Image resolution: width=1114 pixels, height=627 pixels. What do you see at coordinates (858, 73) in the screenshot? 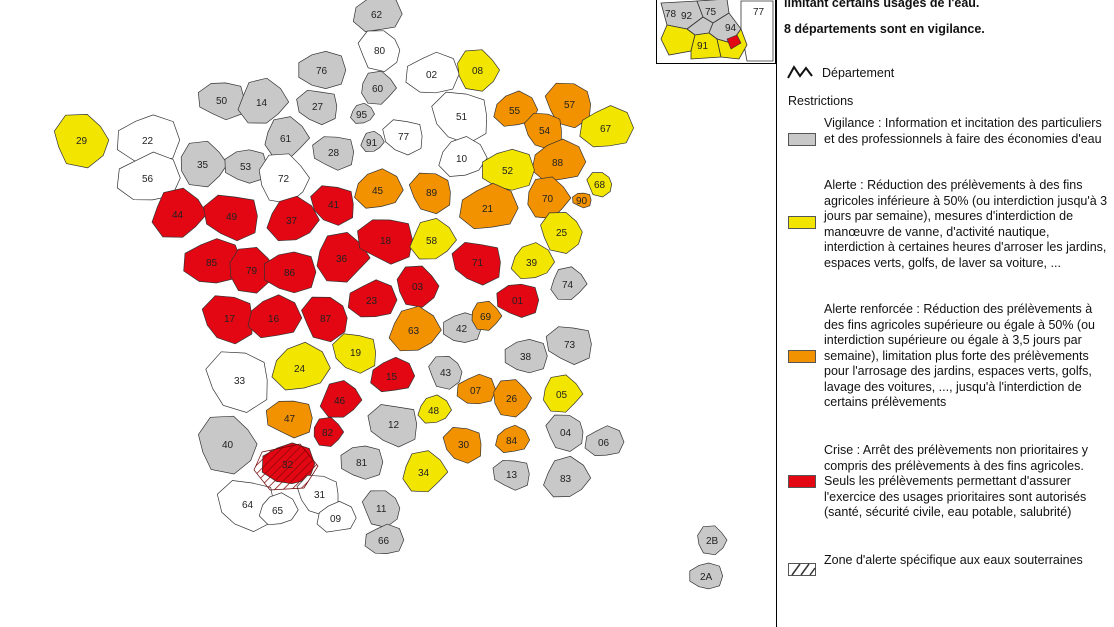
I see `department-label: Département` at bounding box center [858, 73].